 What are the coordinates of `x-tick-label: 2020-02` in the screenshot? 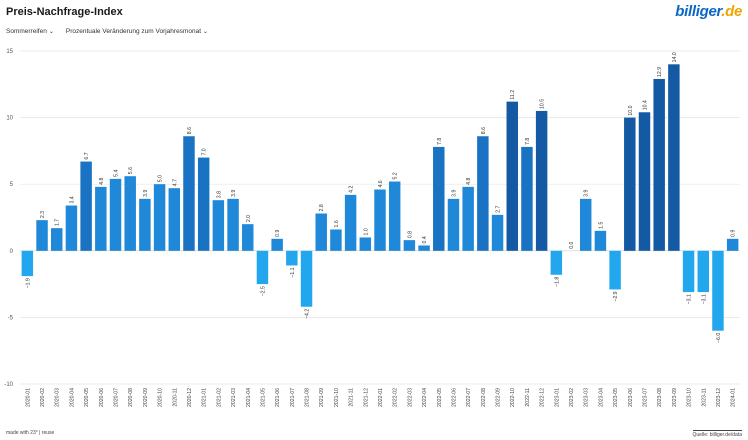 It's located at (43, 397).